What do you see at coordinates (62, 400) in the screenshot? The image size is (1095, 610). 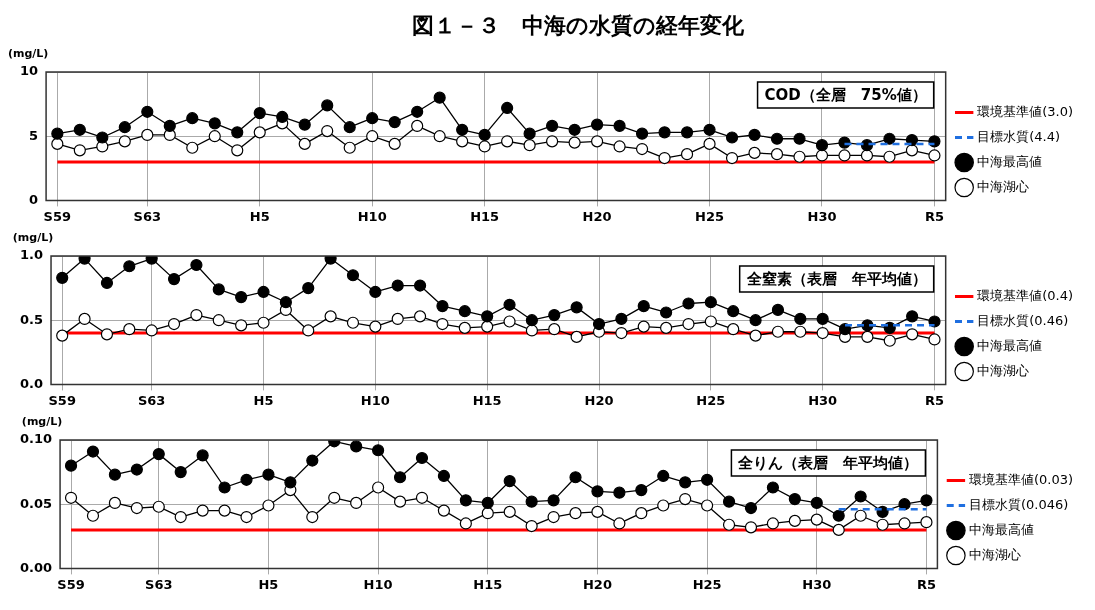 I see `x-tick-label: S59` at bounding box center [62, 400].